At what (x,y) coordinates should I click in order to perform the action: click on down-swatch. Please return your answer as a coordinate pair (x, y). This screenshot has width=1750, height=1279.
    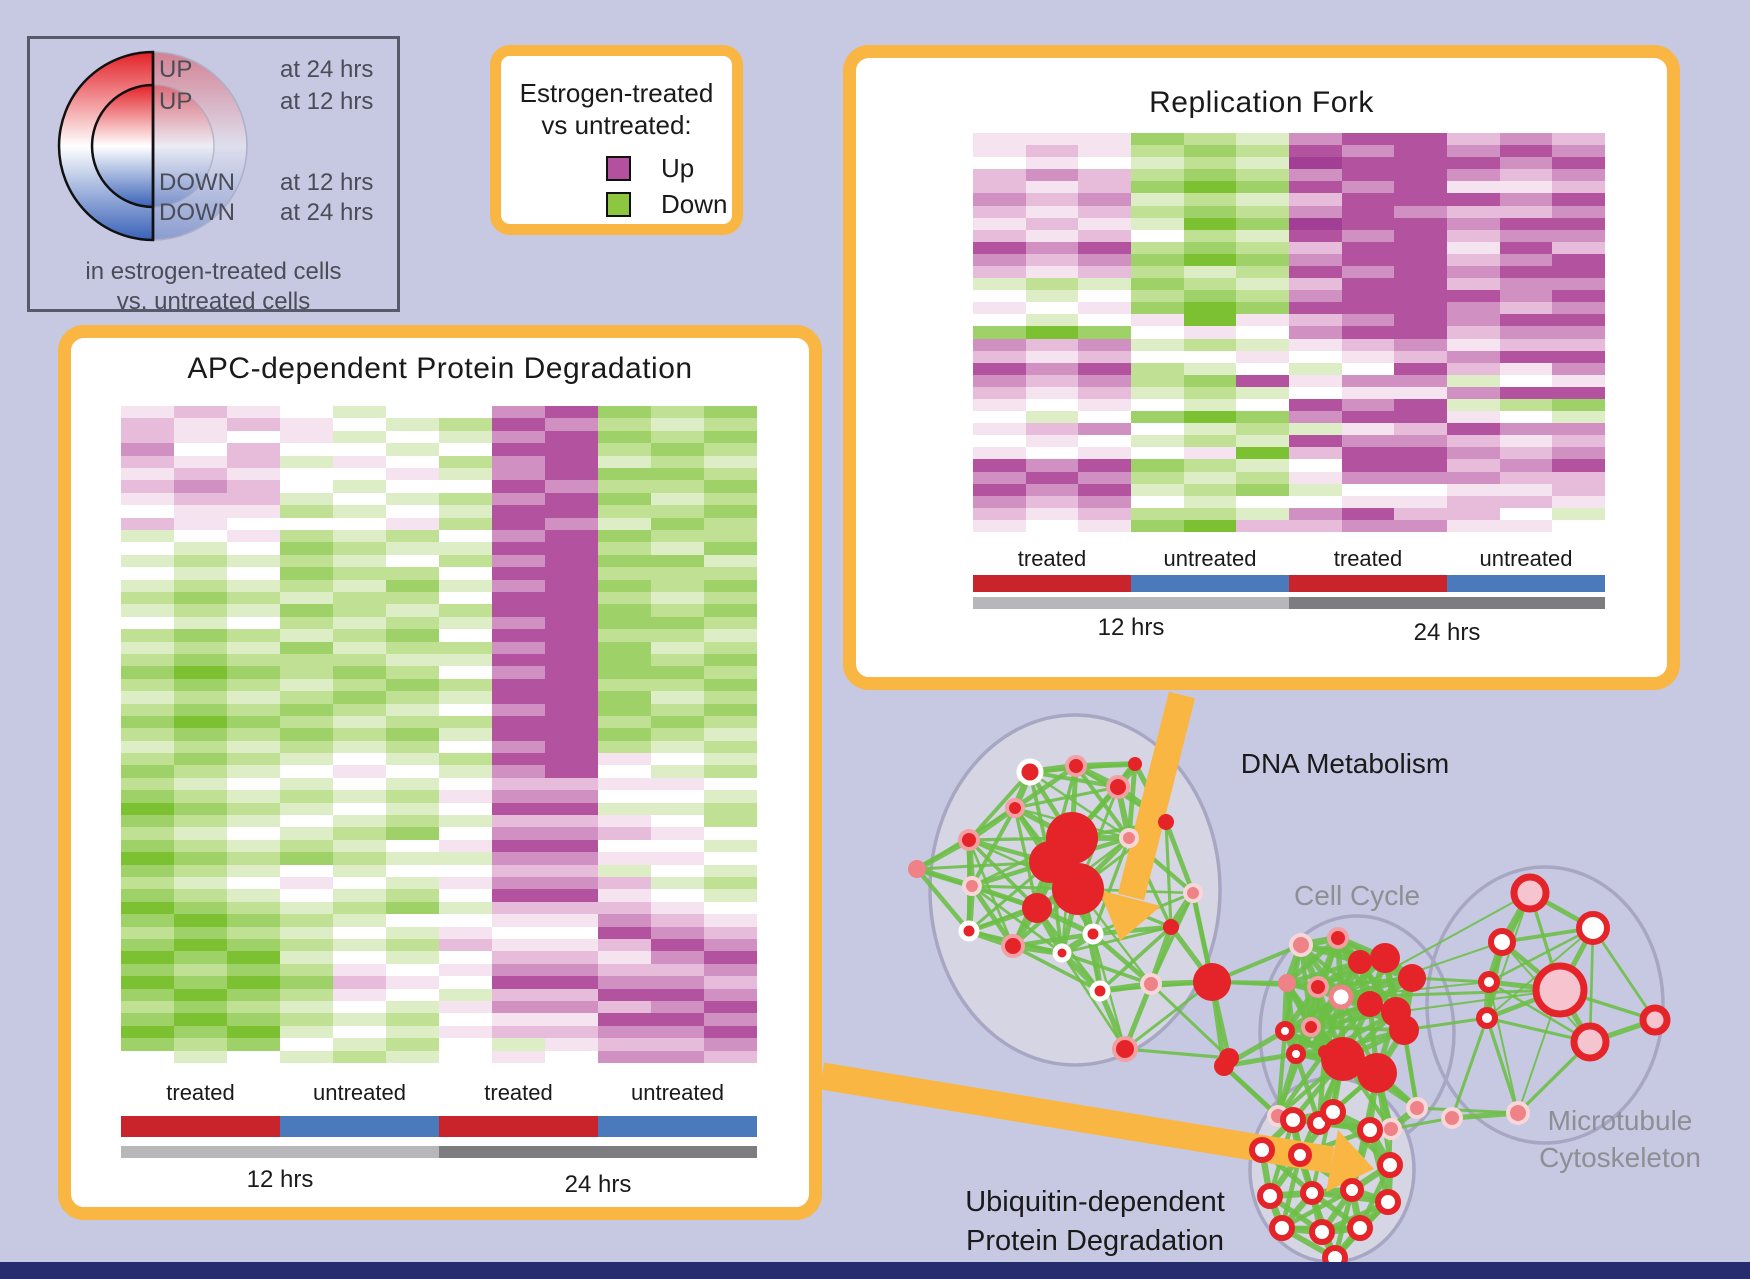
    Looking at the image, I should click on (618, 204).